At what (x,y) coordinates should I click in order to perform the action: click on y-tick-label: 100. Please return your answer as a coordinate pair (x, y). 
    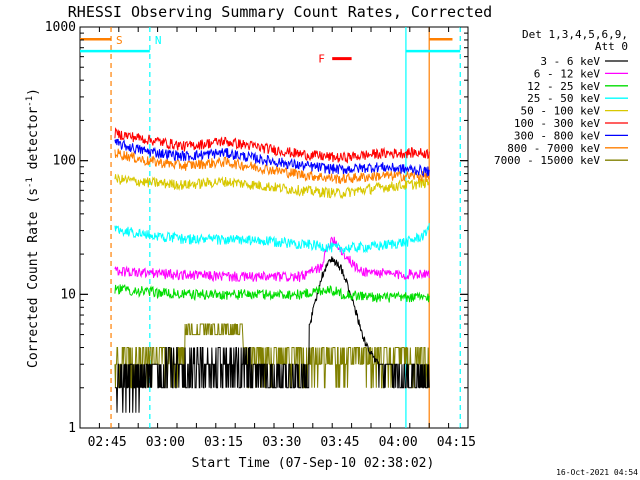
    Looking at the image, I should click on (64, 161).